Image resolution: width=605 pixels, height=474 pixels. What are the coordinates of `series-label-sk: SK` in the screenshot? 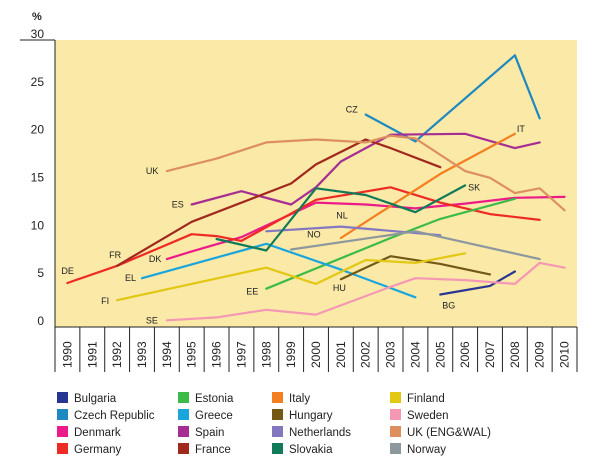 It's located at (474, 187).